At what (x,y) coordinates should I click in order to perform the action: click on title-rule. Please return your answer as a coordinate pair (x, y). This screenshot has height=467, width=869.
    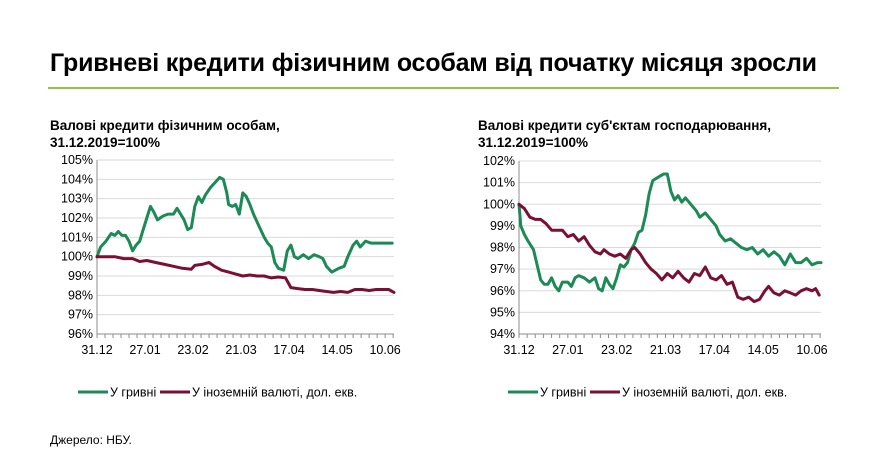
    Looking at the image, I should click on (443, 88).